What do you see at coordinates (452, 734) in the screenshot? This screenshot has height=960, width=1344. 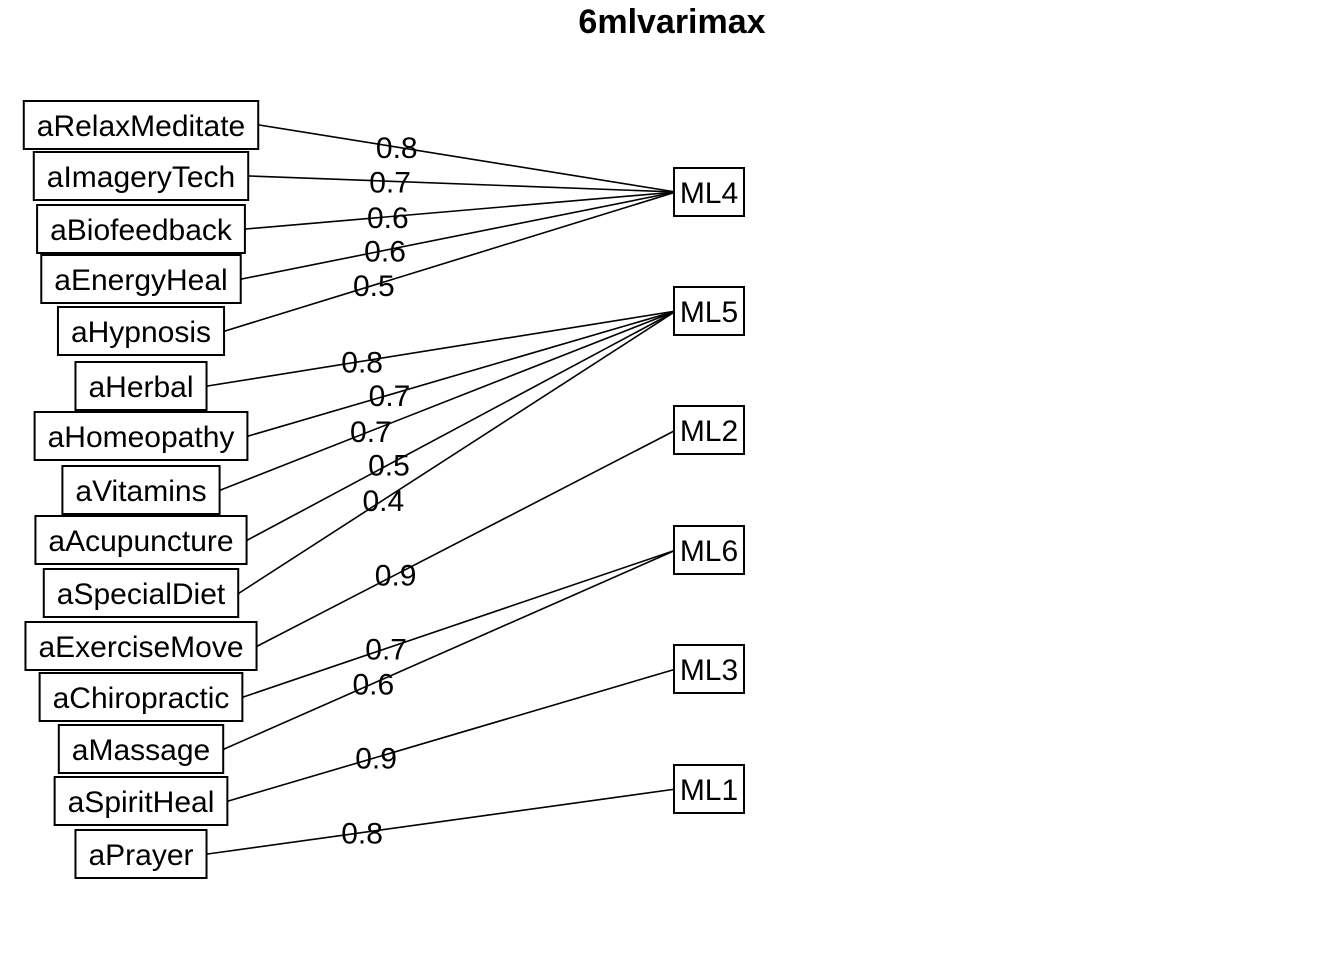 I see `edge-ml3-aspiritheal` at bounding box center [452, 734].